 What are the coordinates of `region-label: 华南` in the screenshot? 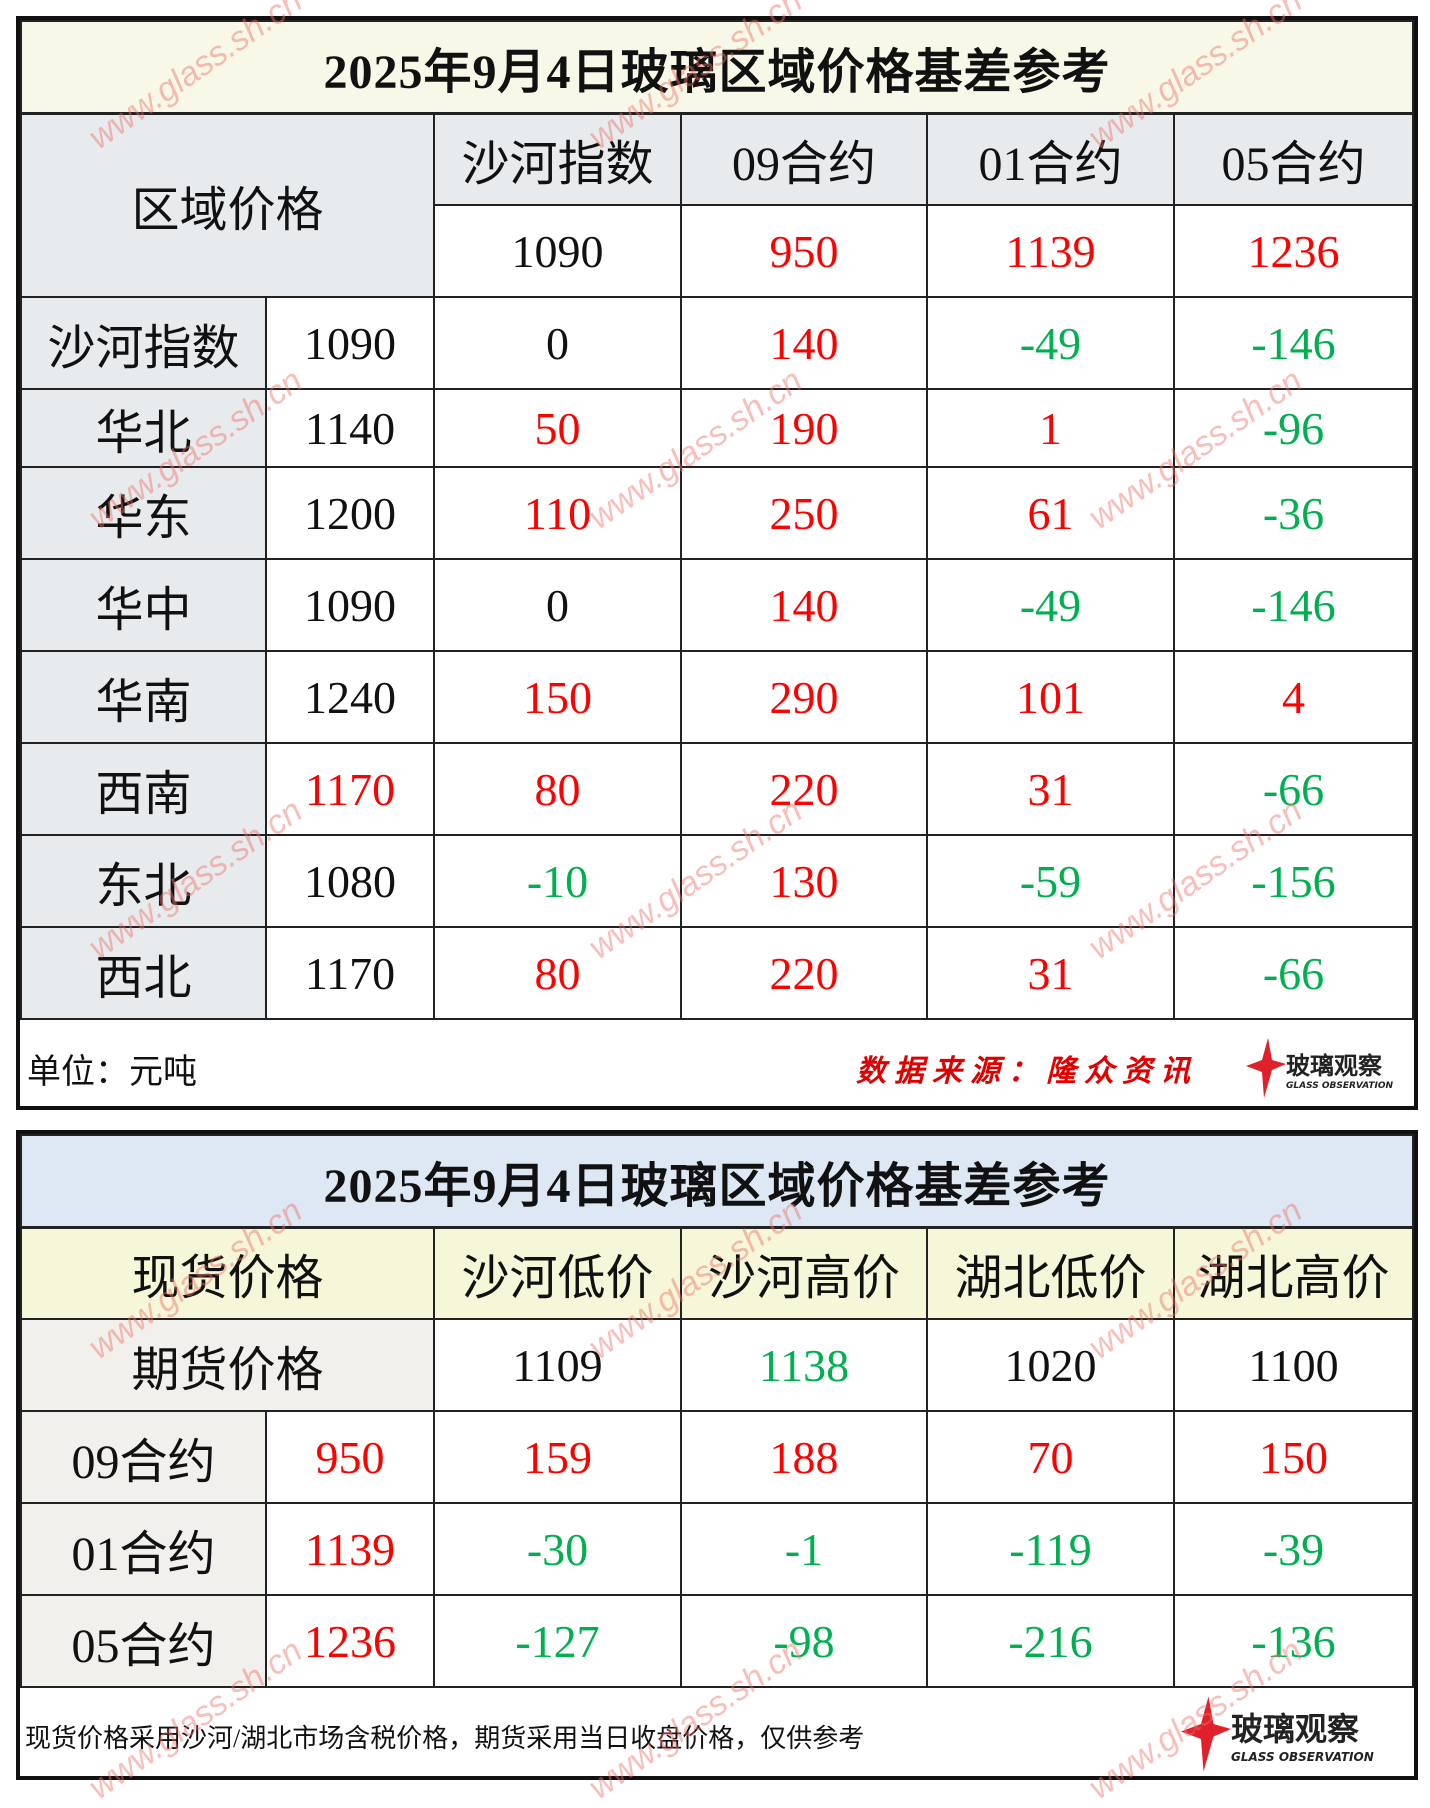 It's located at (143, 697).